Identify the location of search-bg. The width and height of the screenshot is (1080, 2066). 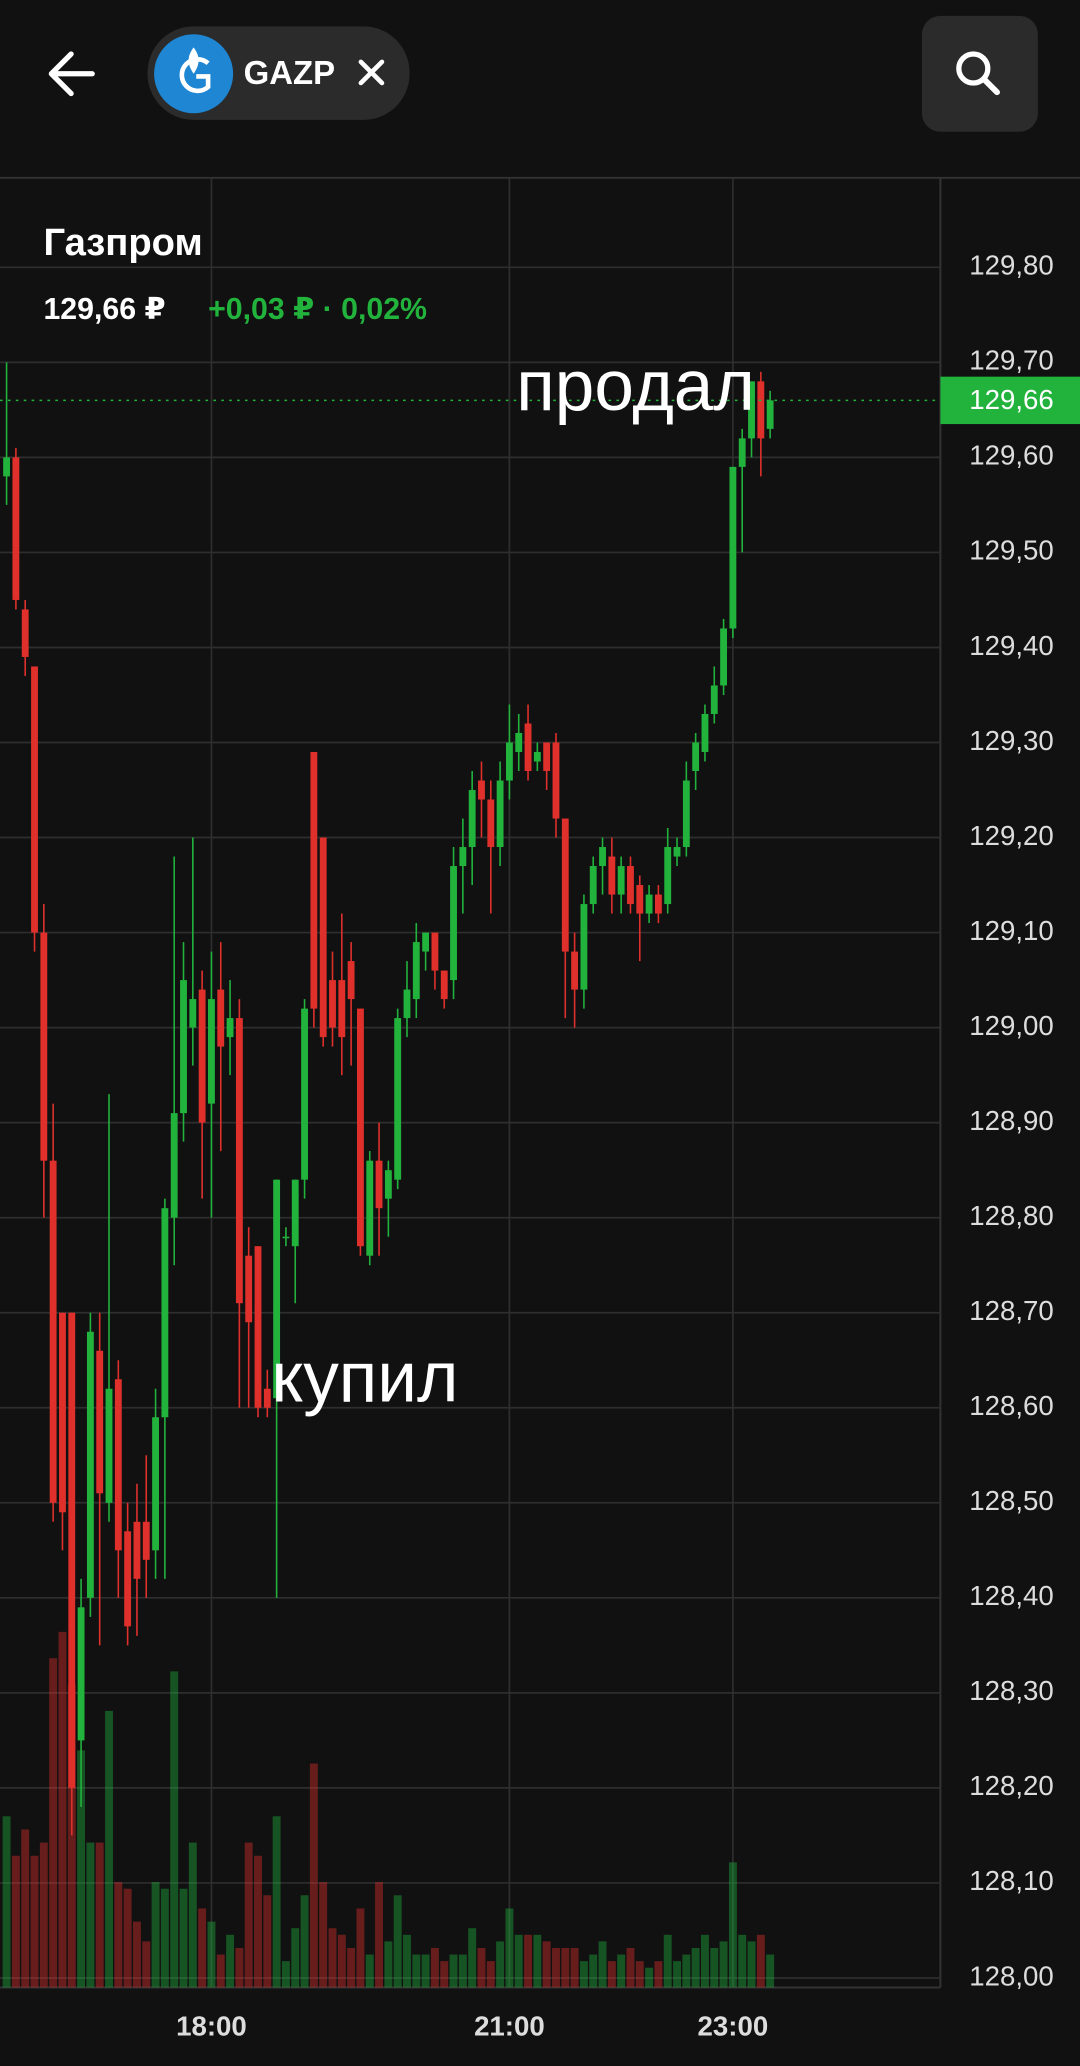
(979, 73).